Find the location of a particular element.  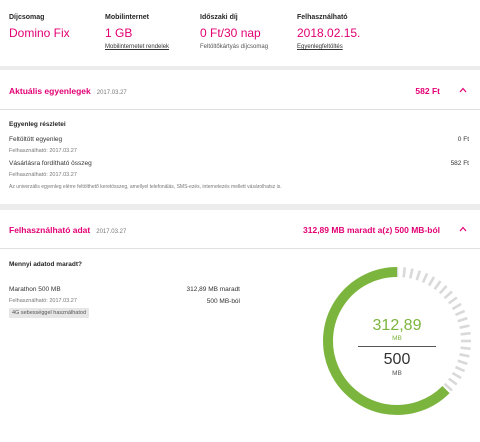

usable-label: Felhasználható is located at coordinates (322, 17).